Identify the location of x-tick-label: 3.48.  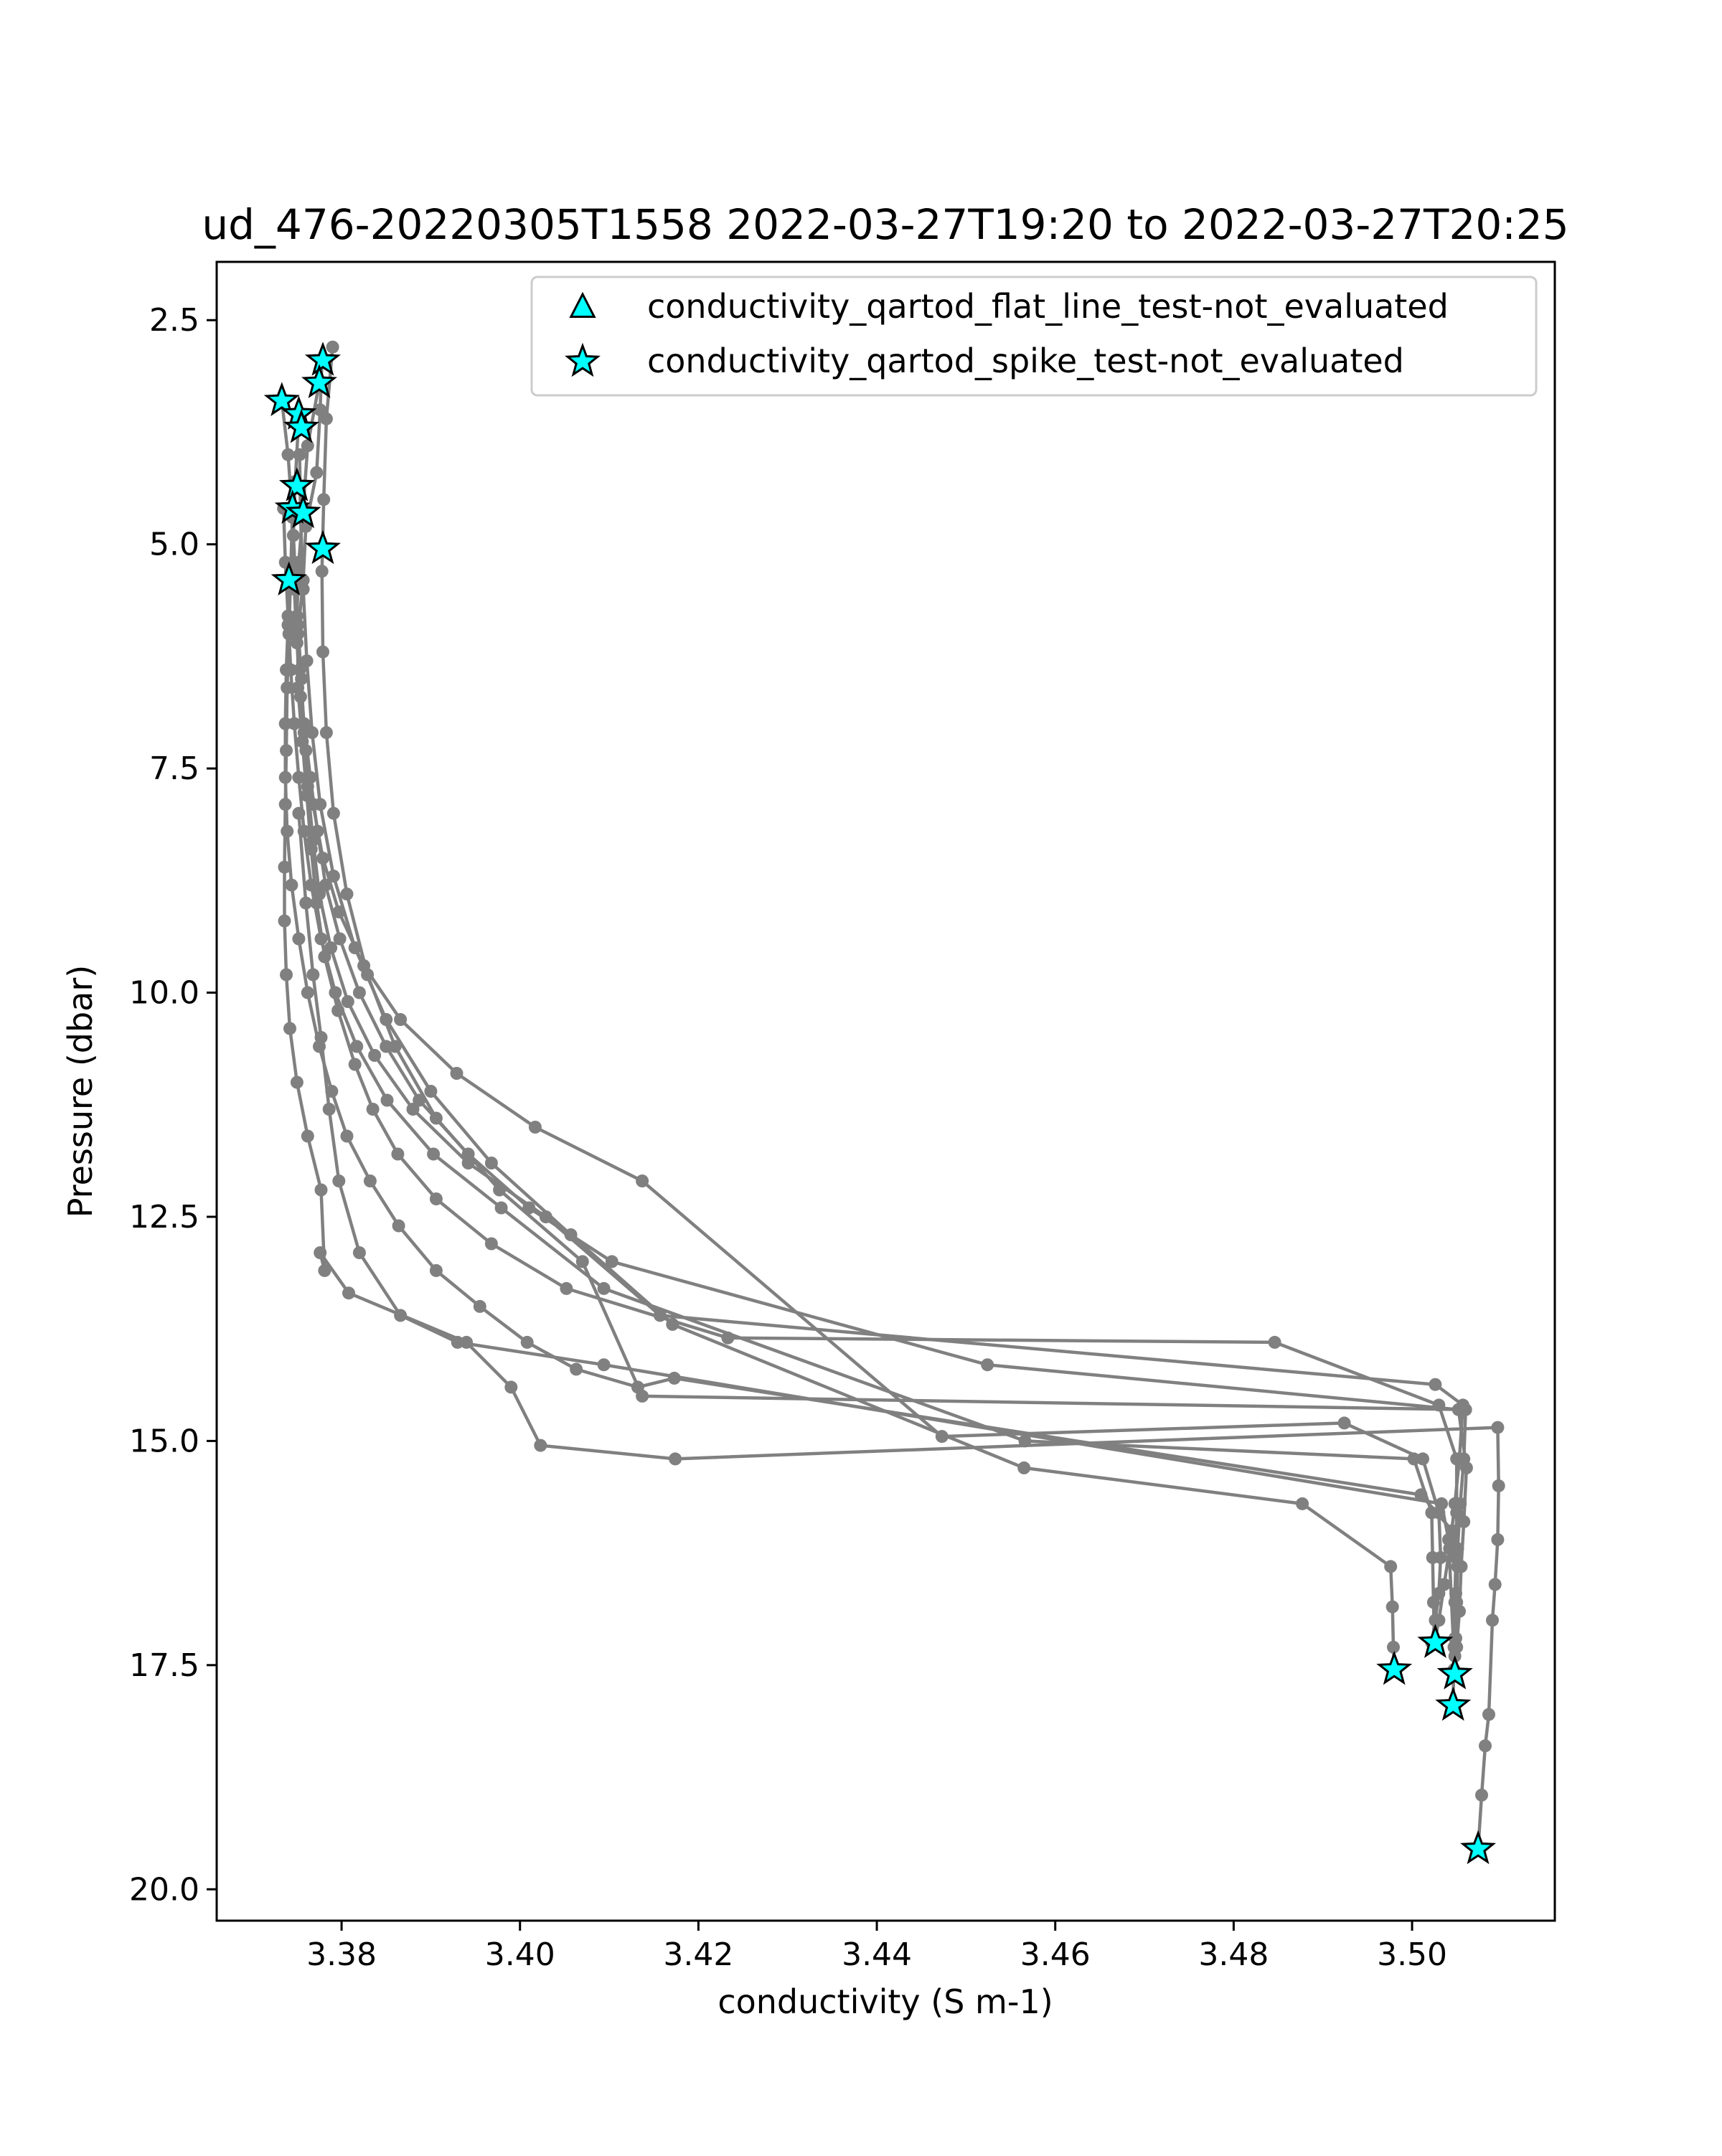
(1233, 1955).